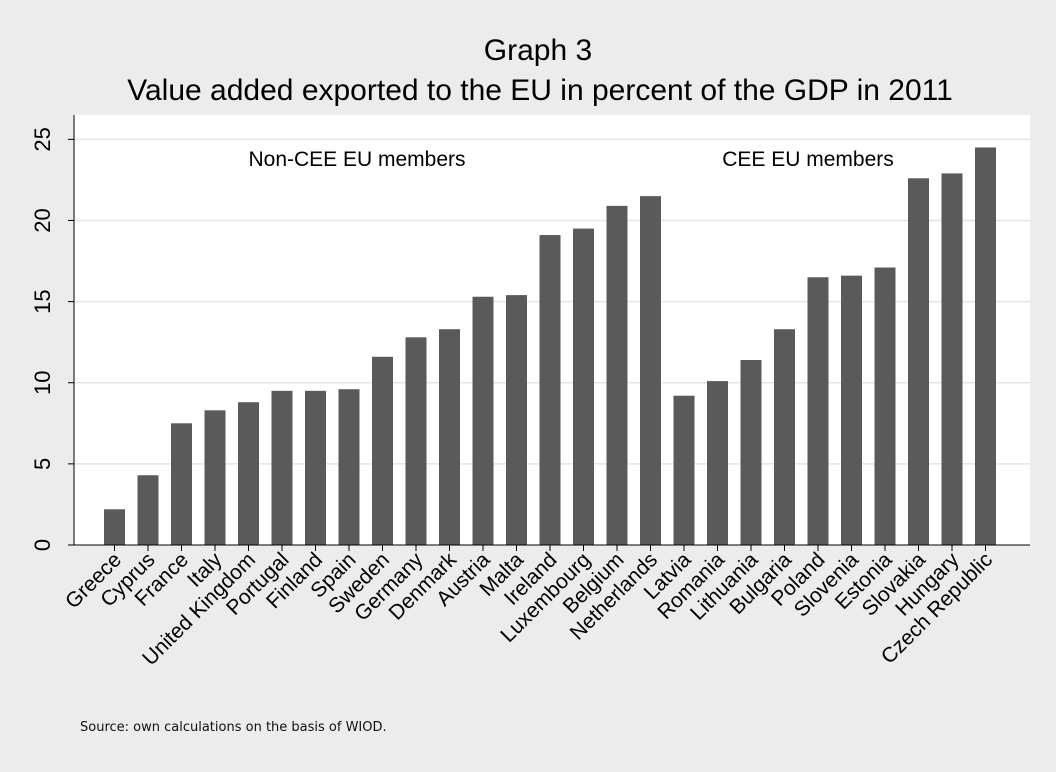 The image size is (1056, 772). I want to click on annotation-label: CEE EU members, so click(808, 159).